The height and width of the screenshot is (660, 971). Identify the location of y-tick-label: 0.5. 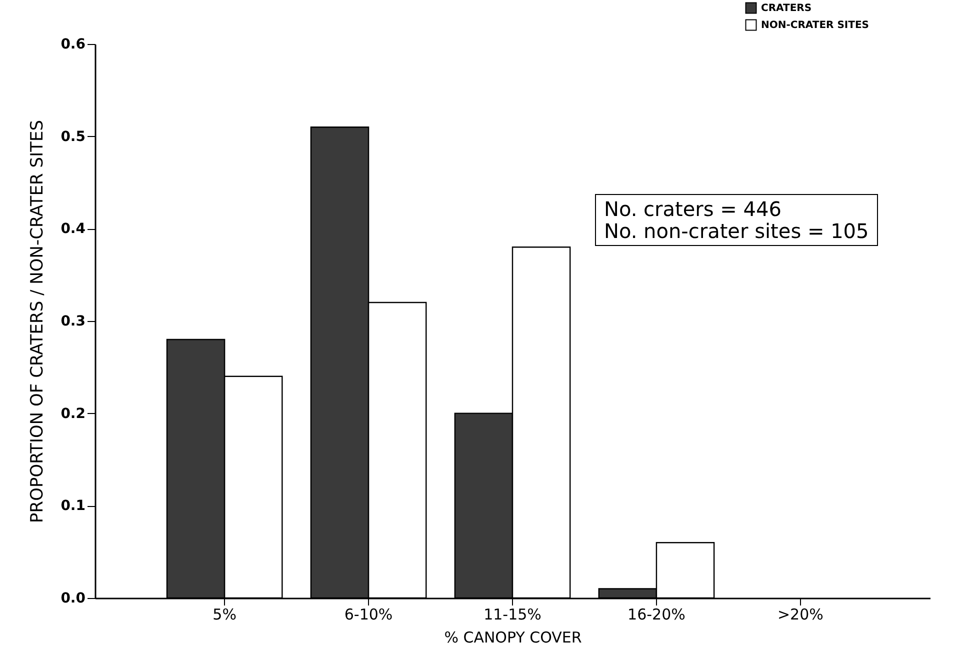
(73, 136).